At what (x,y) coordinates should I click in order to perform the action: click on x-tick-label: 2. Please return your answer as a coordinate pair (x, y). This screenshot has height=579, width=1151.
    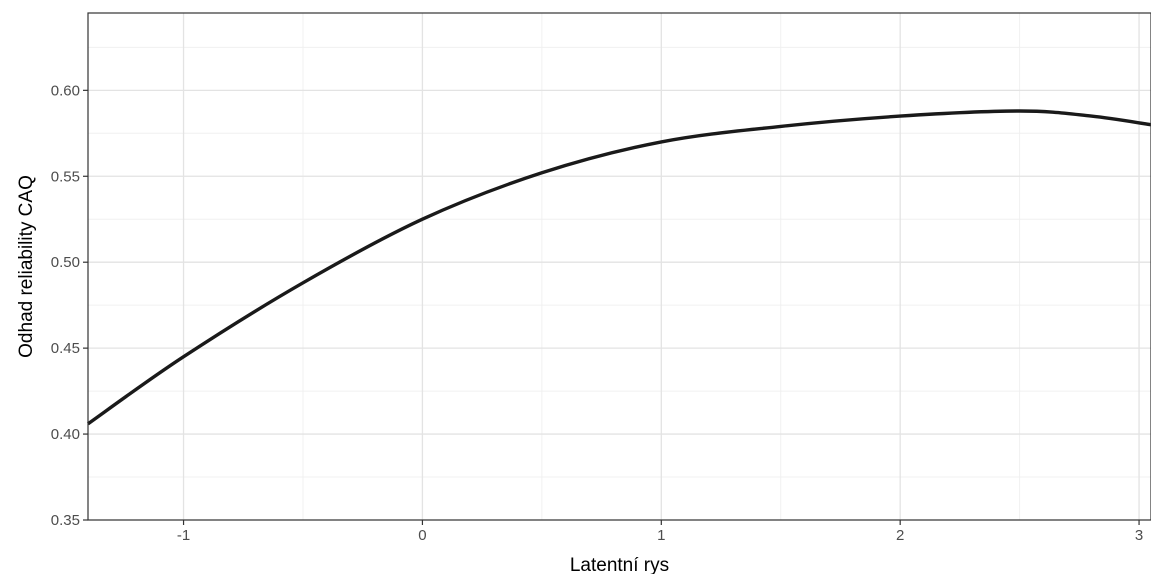
    Looking at the image, I should click on (900, 535).